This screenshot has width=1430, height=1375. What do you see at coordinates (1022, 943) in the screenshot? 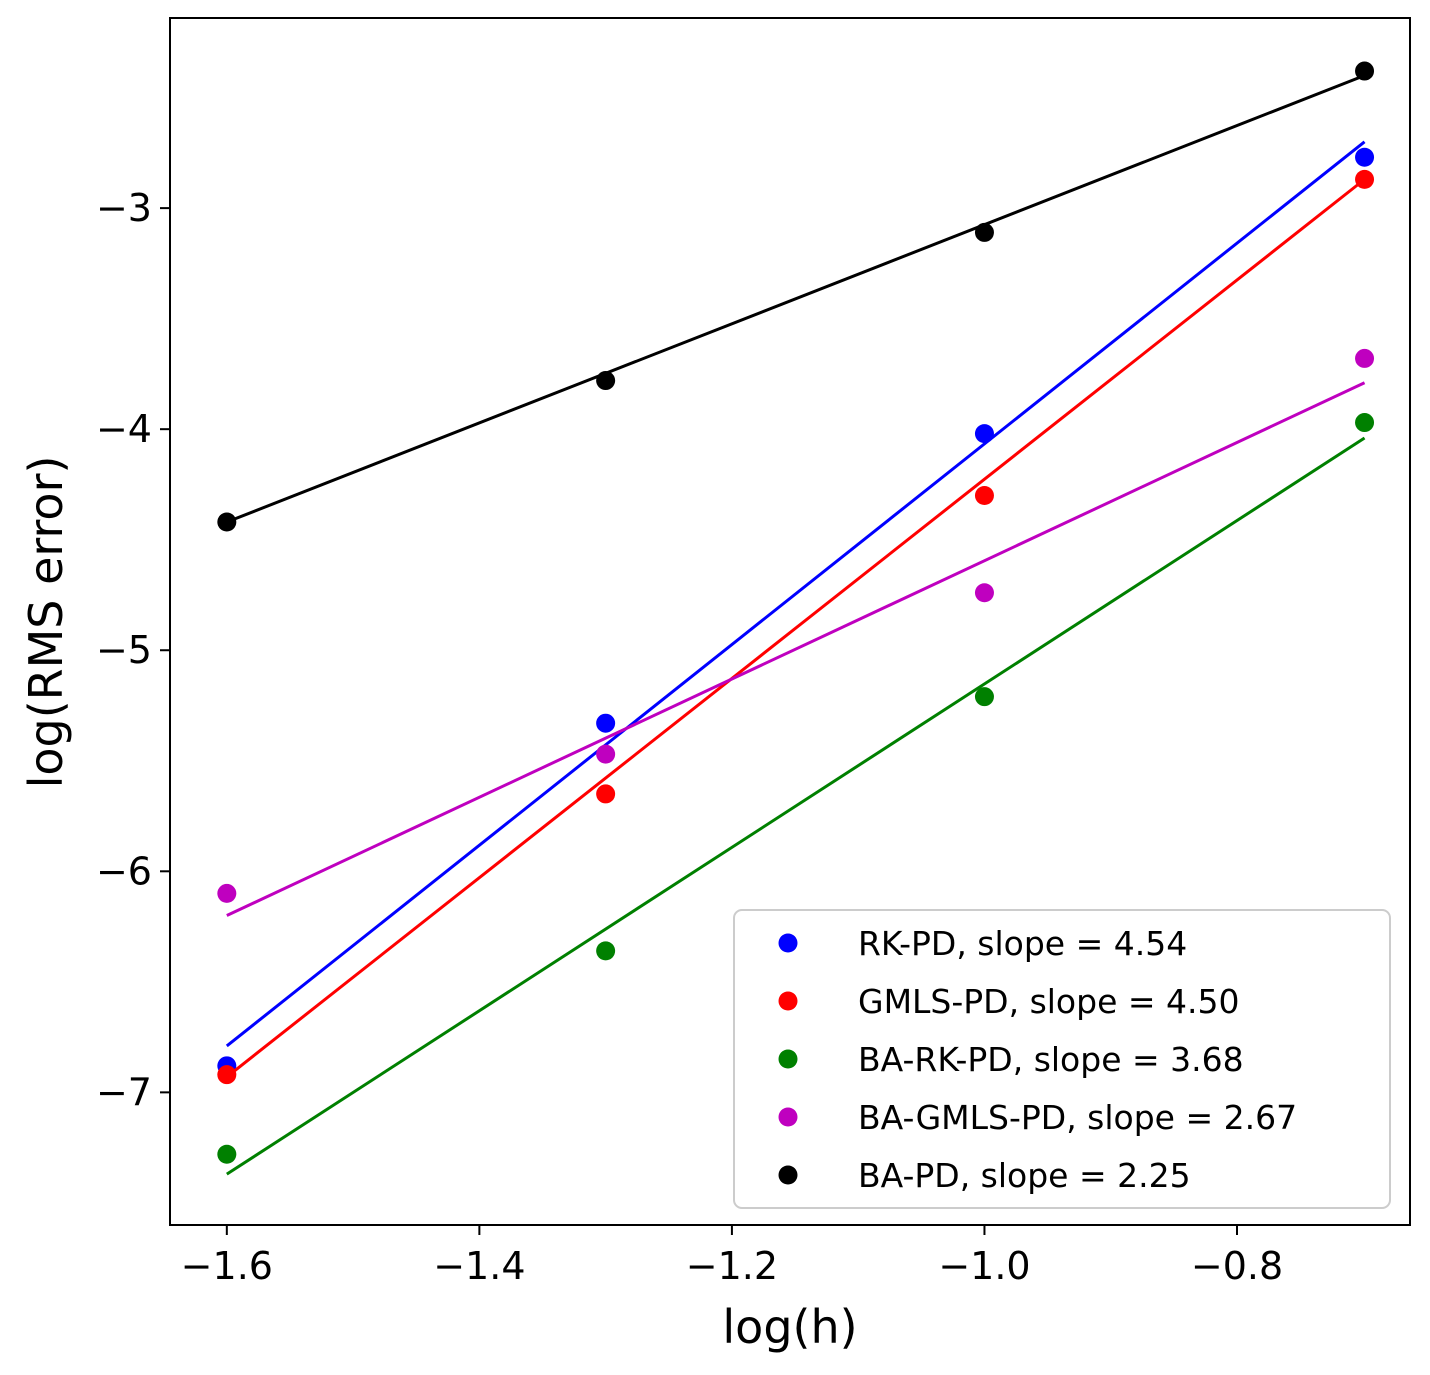
I see `legend-label: RK-PD, slope = 4.54` at bounding box center [1022, 943].